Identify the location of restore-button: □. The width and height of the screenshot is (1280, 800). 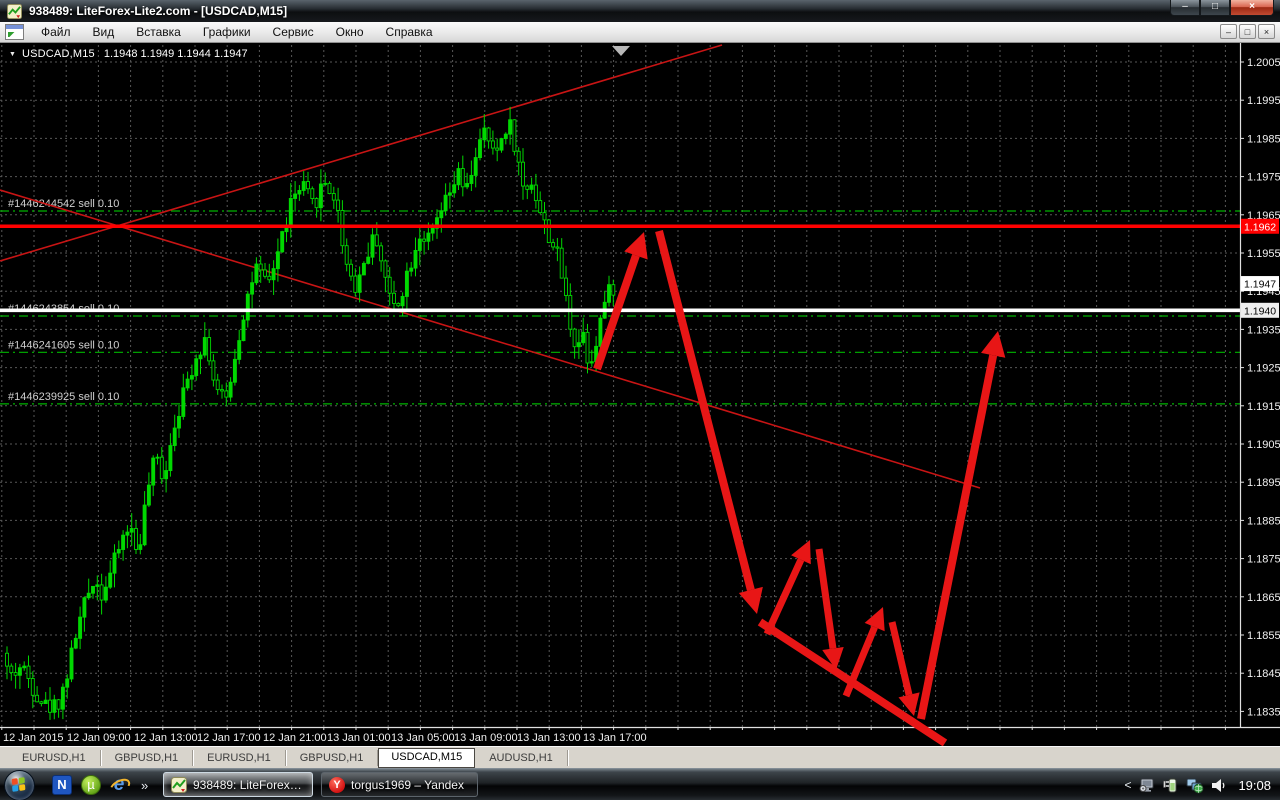
(1215, 8).